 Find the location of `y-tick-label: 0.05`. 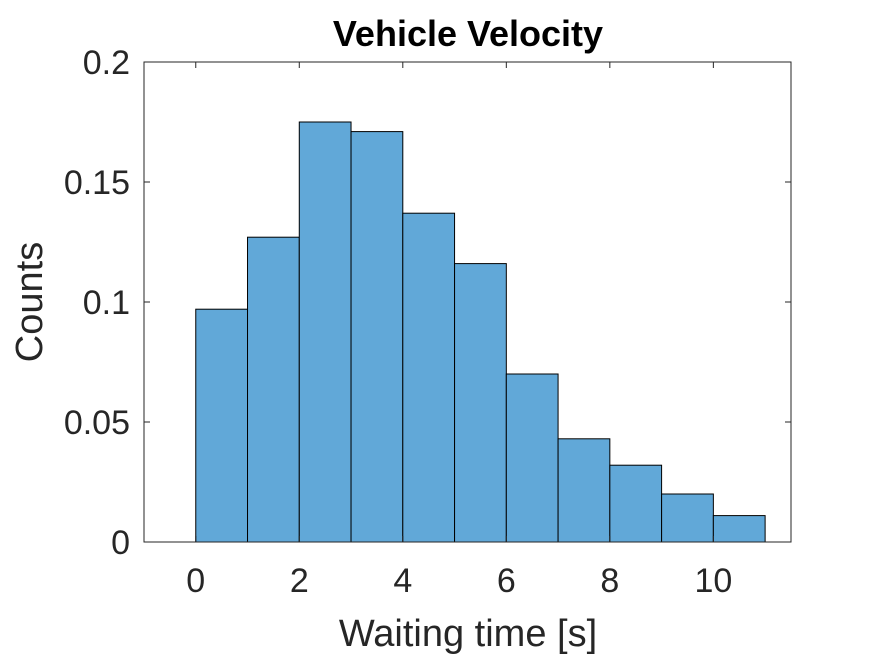

y-tick-label: 0.05 is located at coordinates (97, 423).